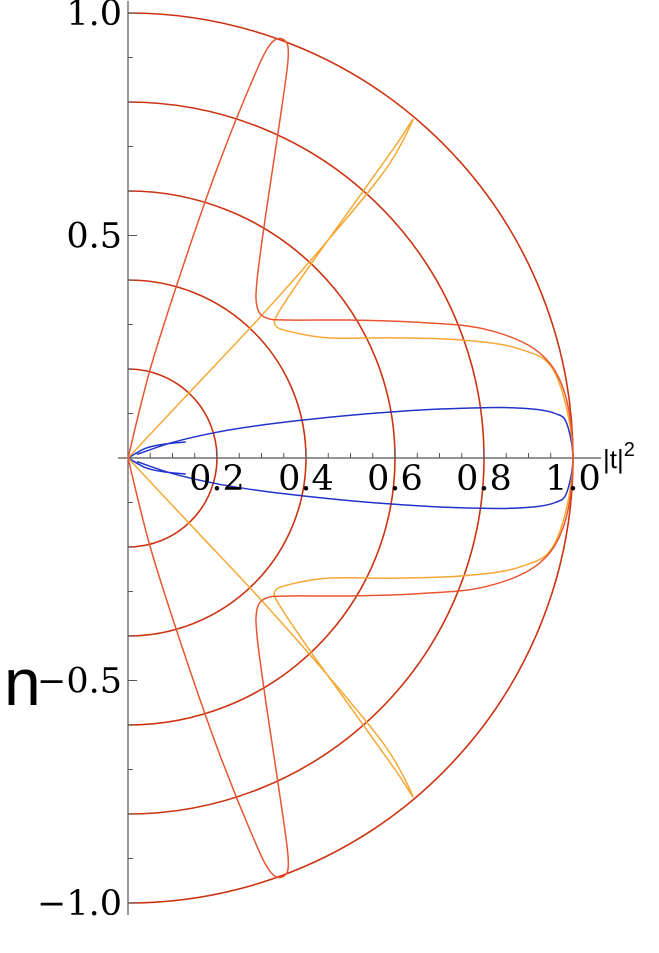  I want to click on x-axis-label-base: |t|, so click(613, 459).